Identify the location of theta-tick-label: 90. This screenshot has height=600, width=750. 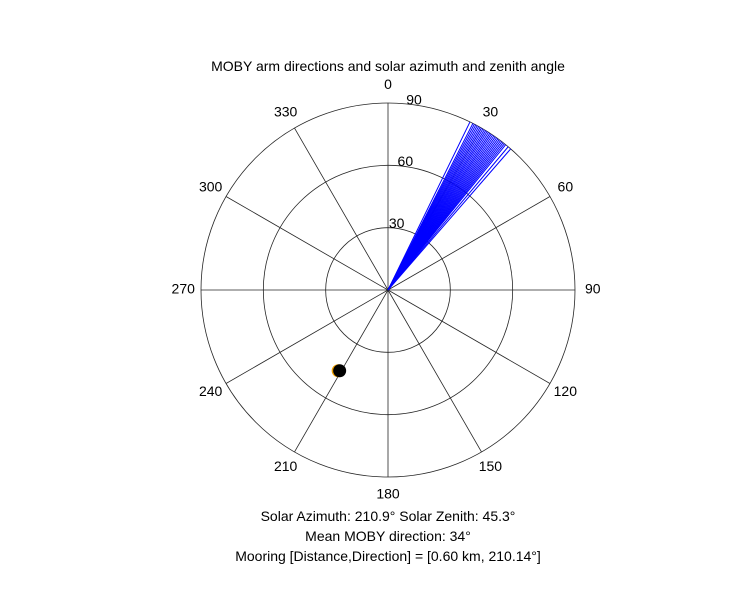
(593, 289).